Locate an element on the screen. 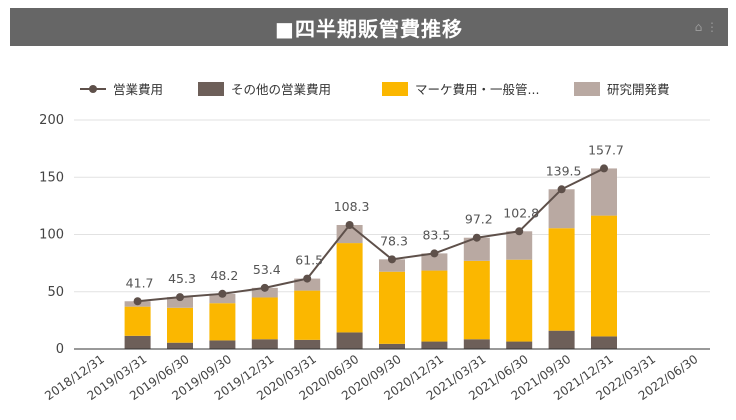 The image size is (736, 420). y-tick-label: 50 is located at coordinates (55, 292).